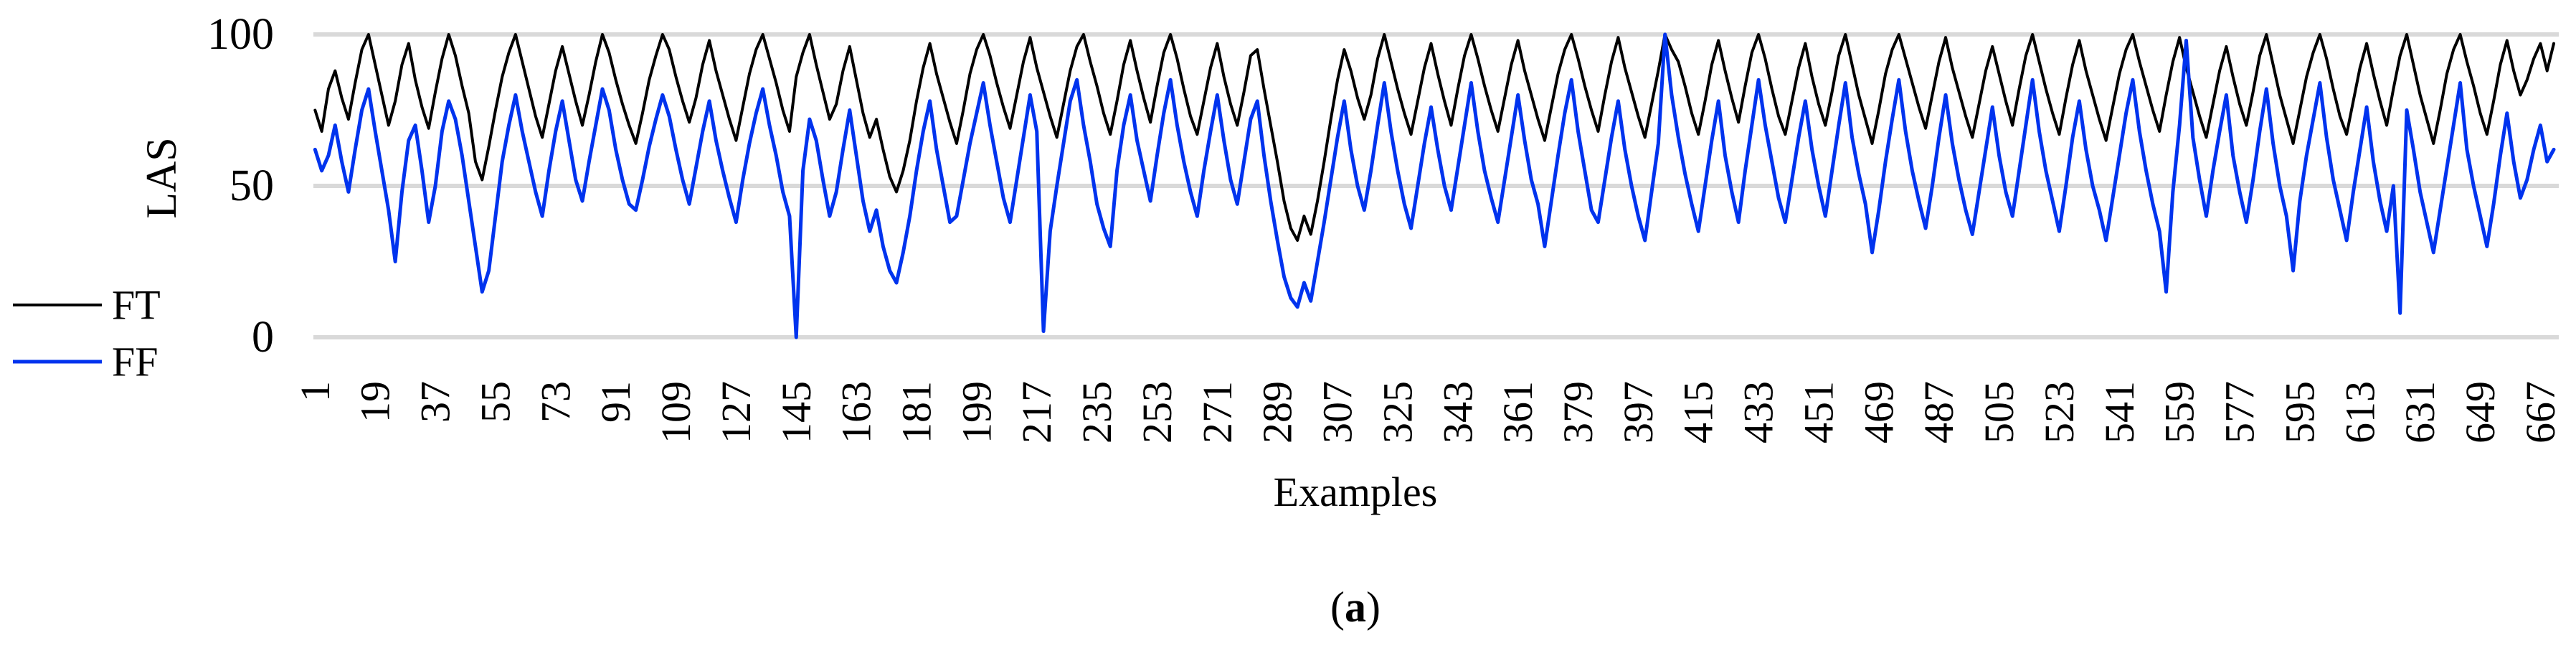 This screenshot has width=2576, height=648. Describe the element at coordinates (2179, 412) in the screenshot. I see `x-tick-label-559: 559` at that location.